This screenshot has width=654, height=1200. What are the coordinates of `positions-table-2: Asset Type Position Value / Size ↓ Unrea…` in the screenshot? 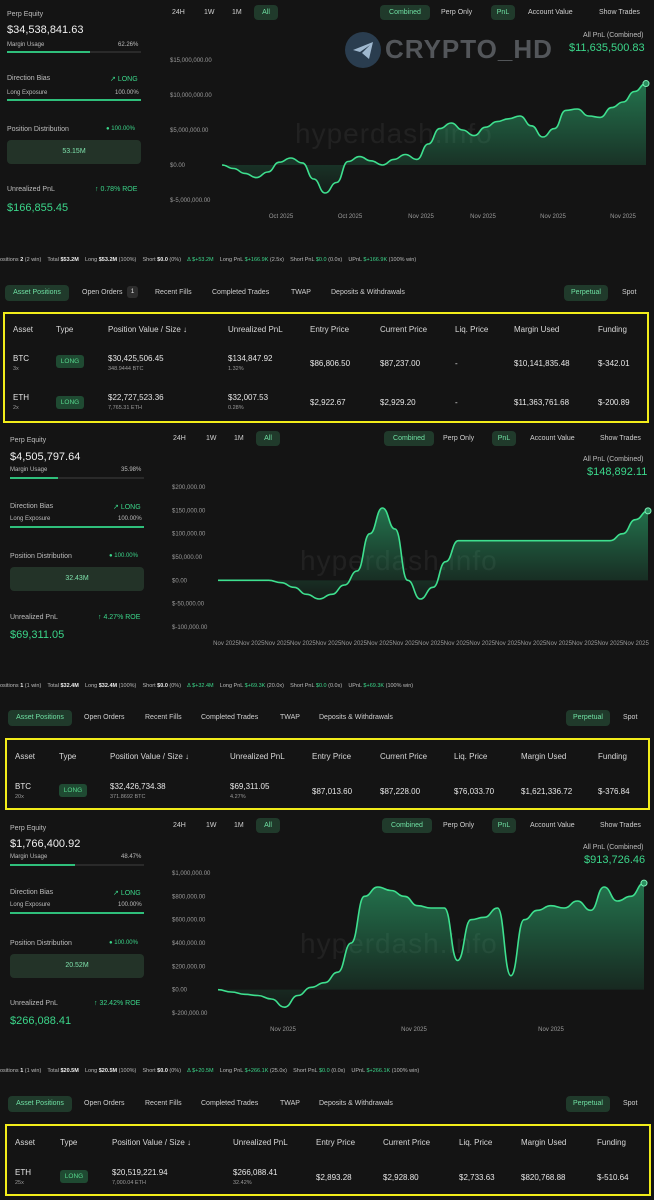 It's located at (327, 774).